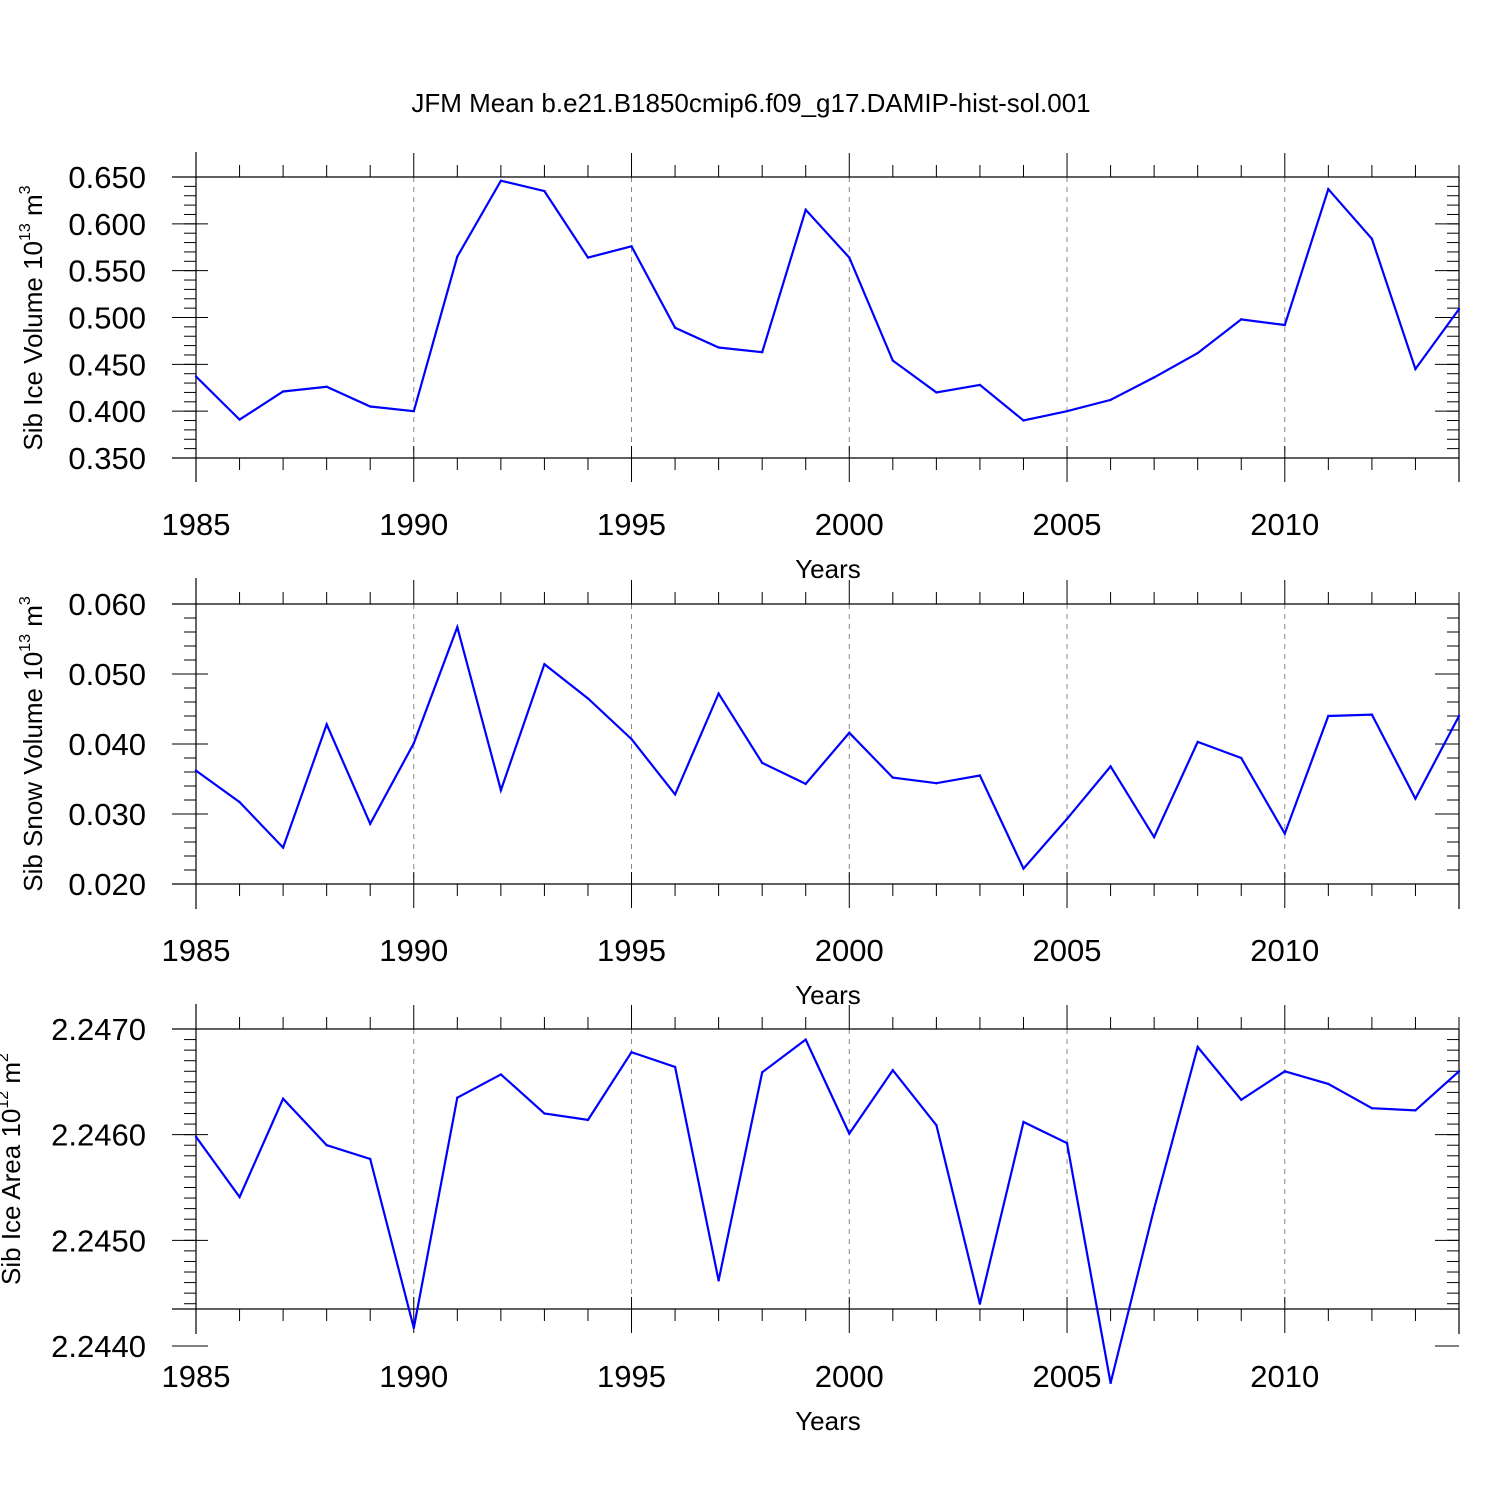 The height and width of the screenshot is (1500, 1500). What do you see at coordinates (107, 271) in the screenshot?
I see `y-tick-label: 0.550` at bounding box center [107, 271].